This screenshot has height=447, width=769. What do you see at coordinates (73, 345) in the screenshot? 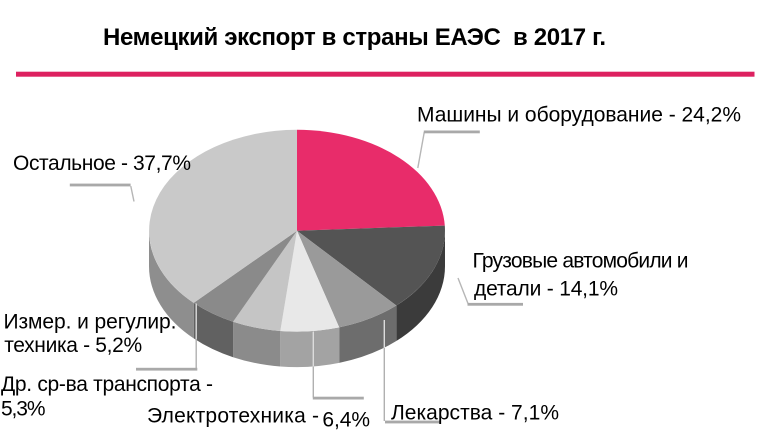
I see `svg-text: техника - 5,2%` at bounding box center [73, 345].